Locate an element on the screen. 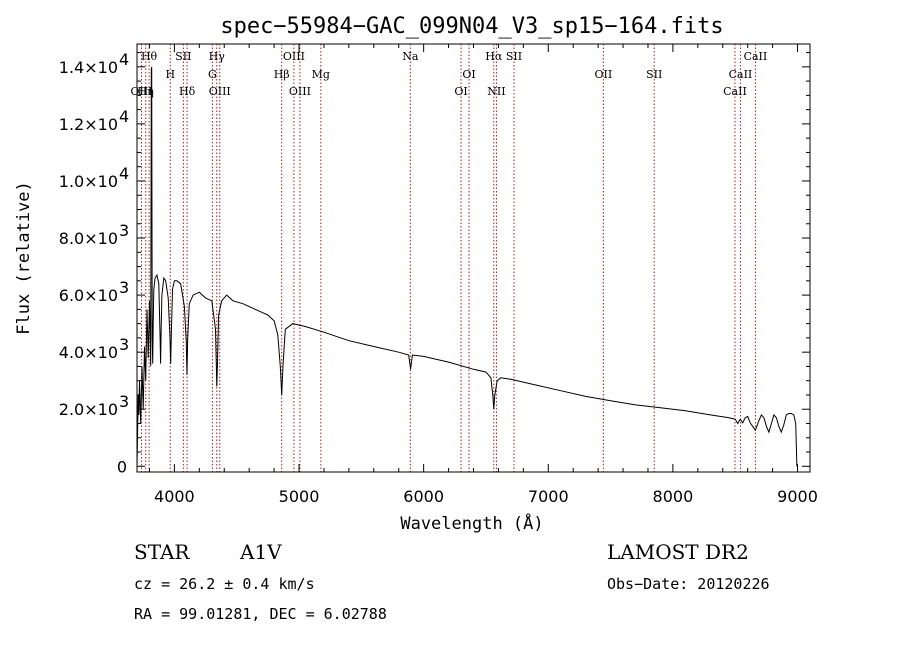 The image size is (900, 649). coordinates: RA = 99.01281, DEC = 6.02788 is located at coordinates (260, 614).